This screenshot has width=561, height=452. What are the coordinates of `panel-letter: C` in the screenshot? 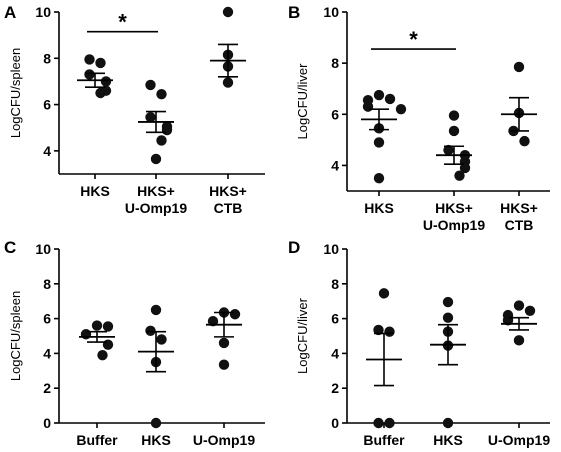 It's located at (10, 247).